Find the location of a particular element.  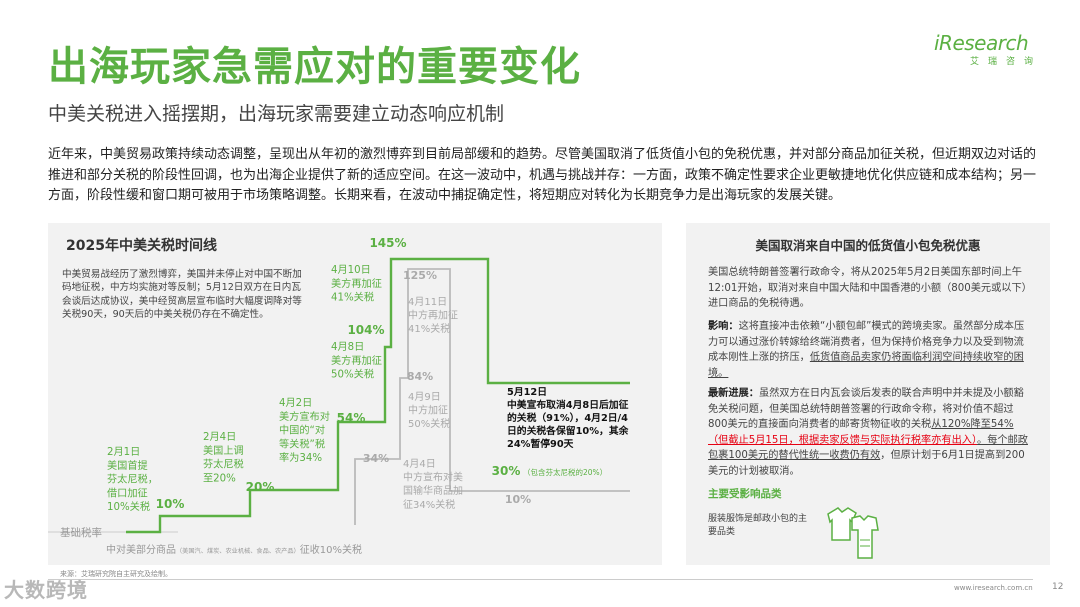

page-subtitle: 中美关税进入摇摆期，出海玩家需要建立动态响应机制 is located at coordinates (276, 114).